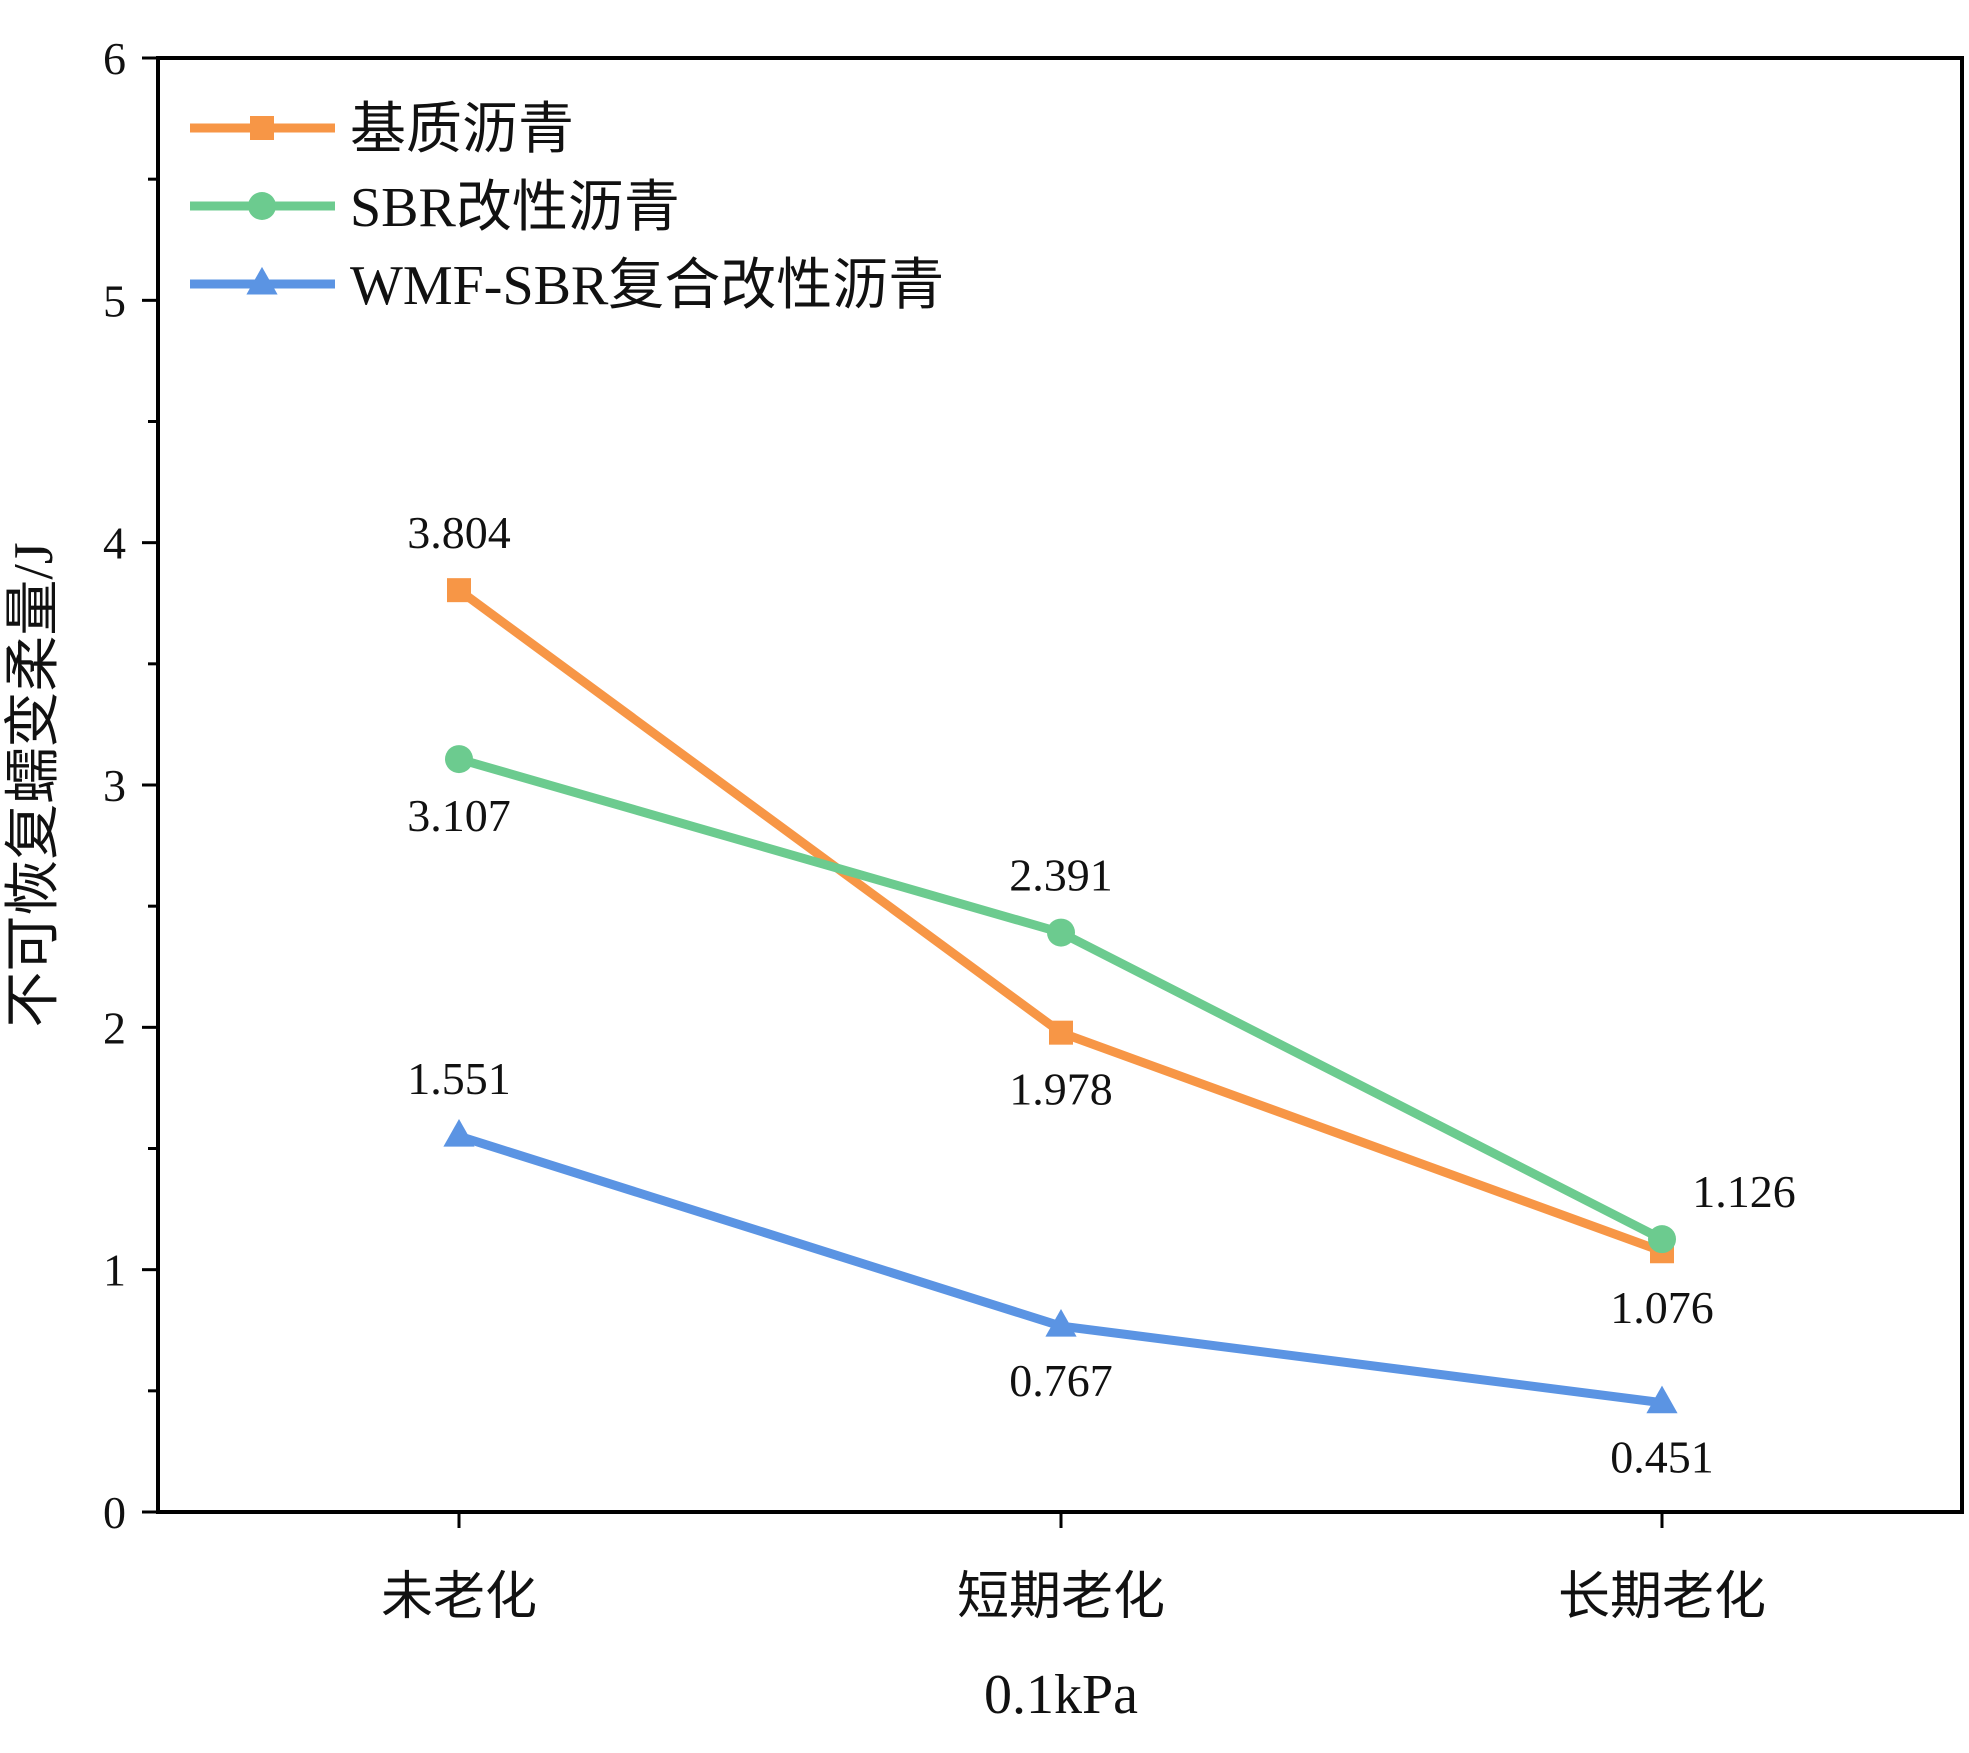 Image resolution: width=1969 pixels, height=1753 pixels. What do you see at coordinates (1061, 875) in the screenshot?
I see `data-label: 2.391` at bounding box center [1061, 875].